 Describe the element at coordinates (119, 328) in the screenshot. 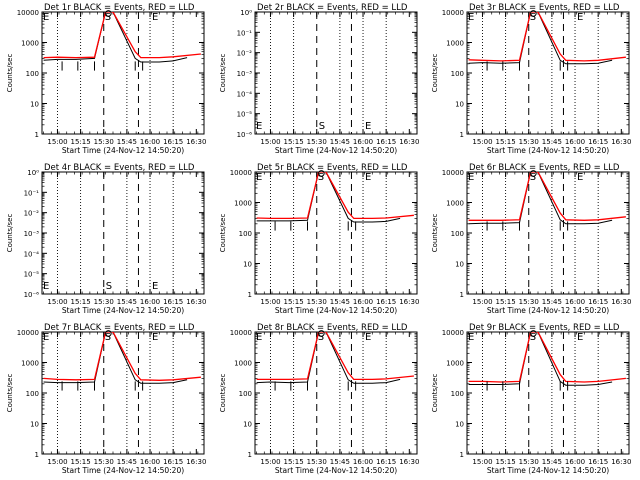

I see `panel-title: Det 7r BLACK = Events, RED = LLD` at that location.